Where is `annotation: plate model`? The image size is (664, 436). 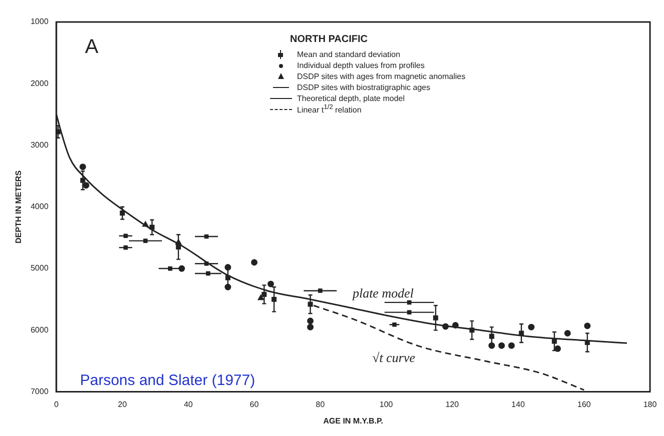
annotation: plate model is located at coordinates (383, 292).